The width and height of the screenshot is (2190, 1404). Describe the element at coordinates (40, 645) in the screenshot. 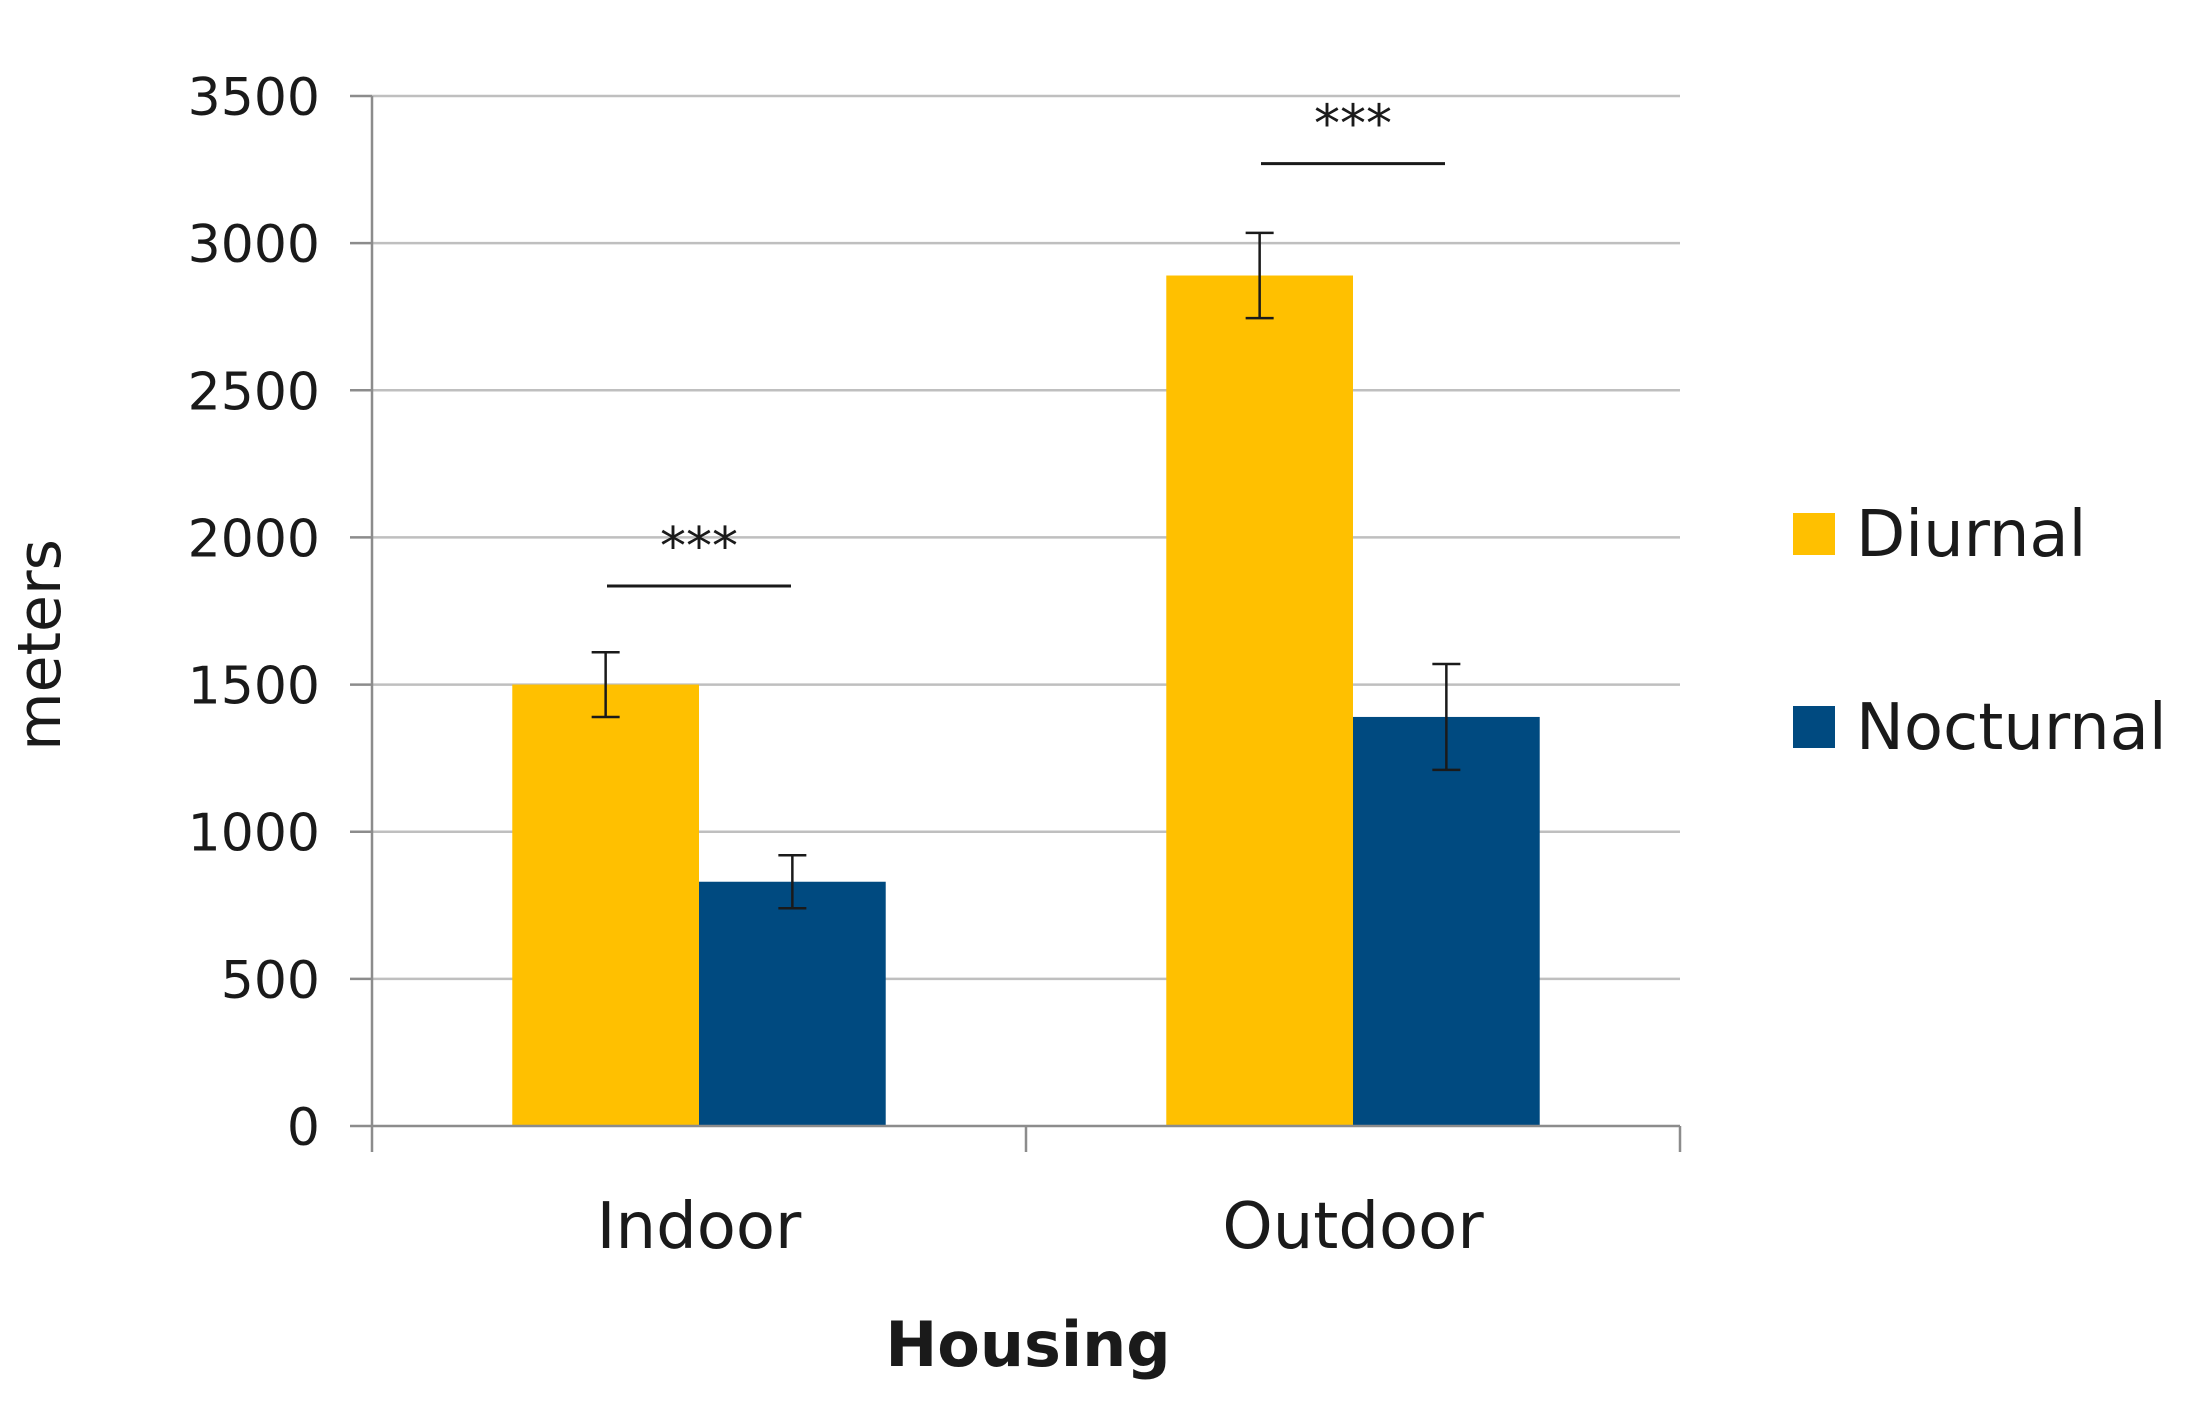

I see `y-axis-title: meters` at that location.